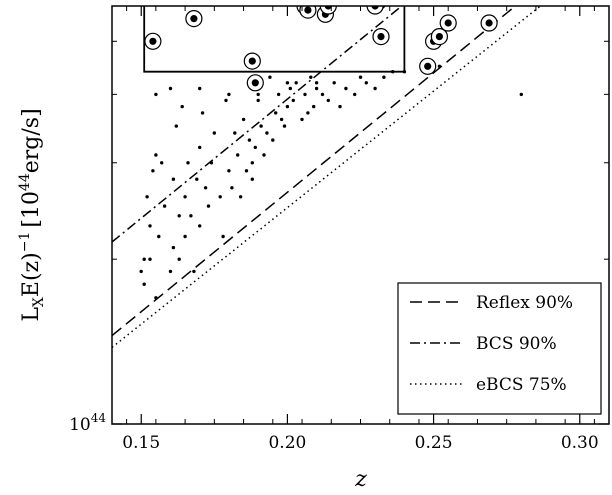 The width and height of the screenshot is (612, 495). I want to click on y-axis-title: LXE(z)−1[1044erg/s], so click(32, 214).